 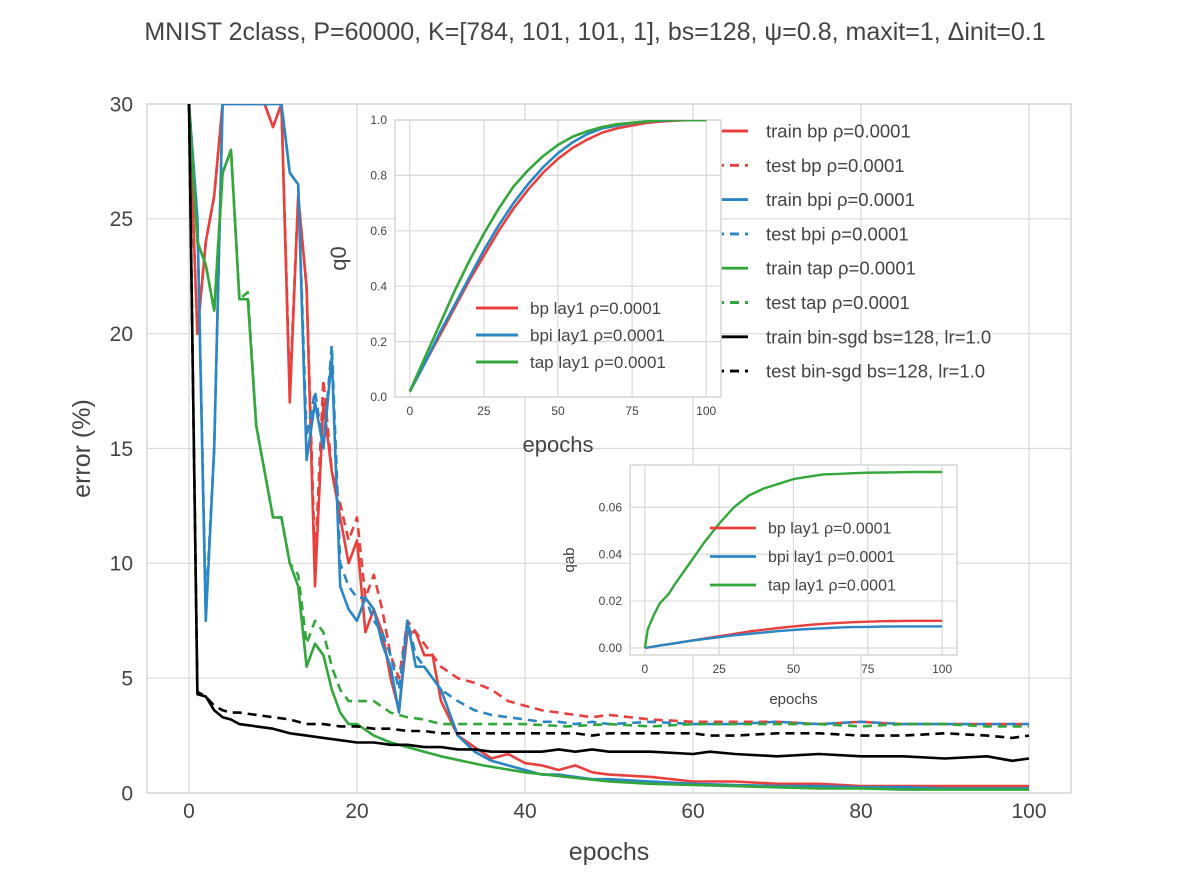 What do you see at coordinates (838, 130) in the screenshot?
I see `legend-entry-label: train bp ρ=0.0001` at bounding box center [838, 130].